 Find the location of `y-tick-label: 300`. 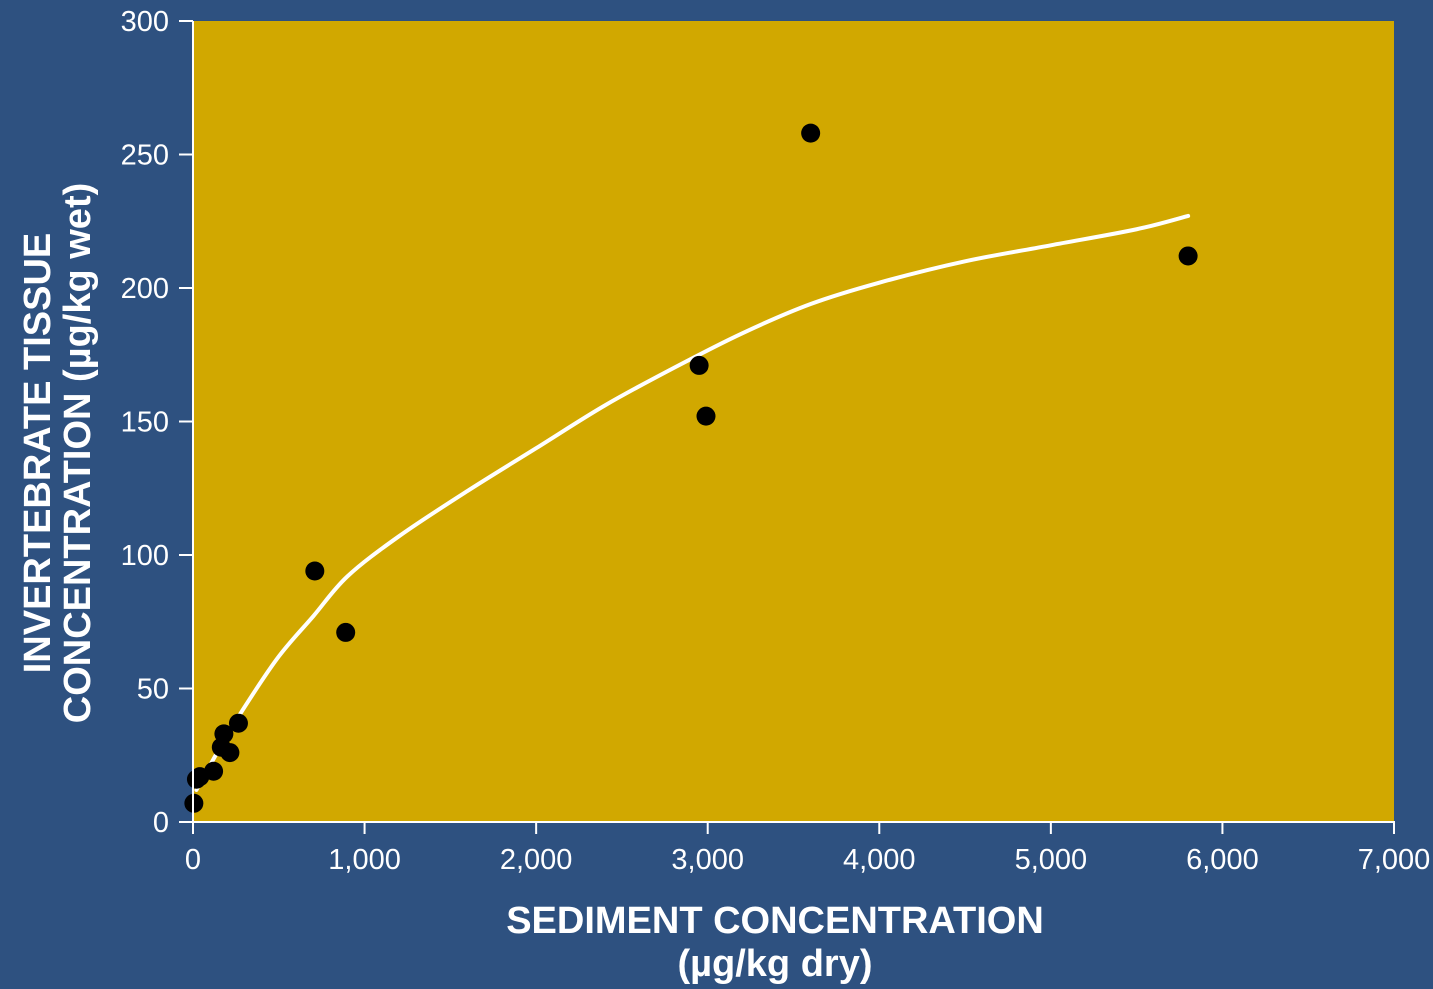

y-tick-label: 300 is located at coordinates (145, 22).